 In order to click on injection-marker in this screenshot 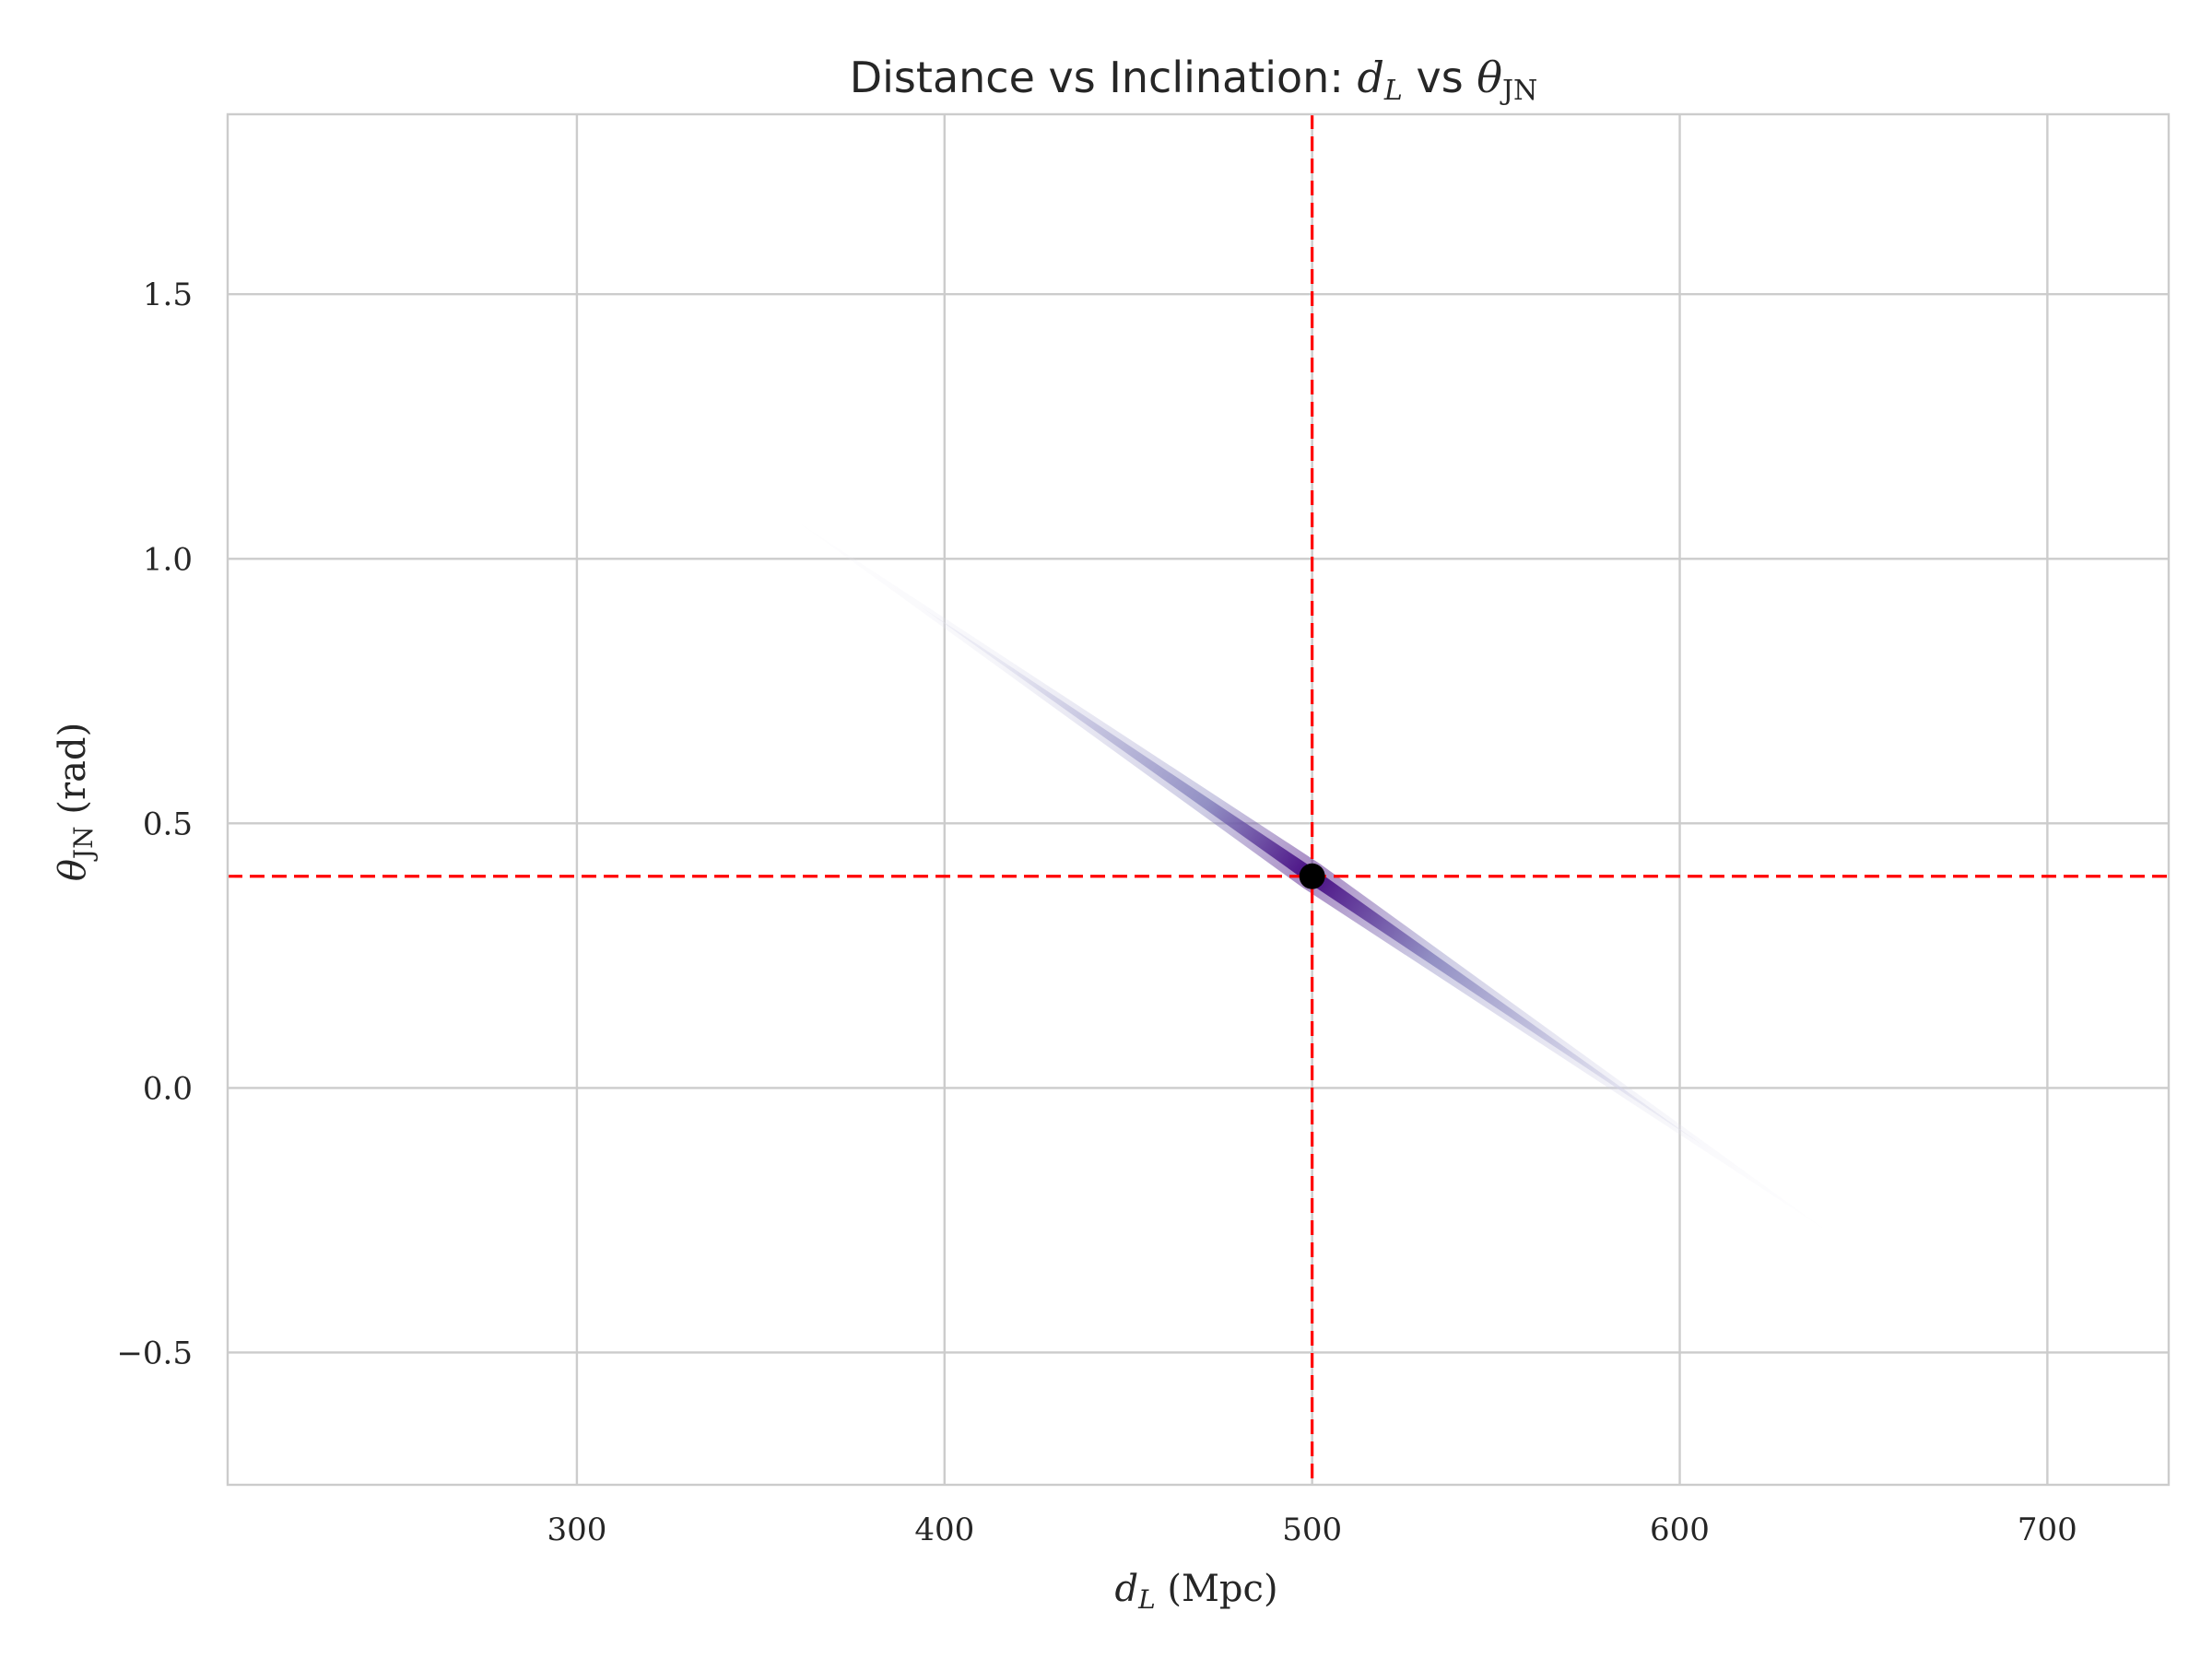, I will do `click(1312, 876)`.